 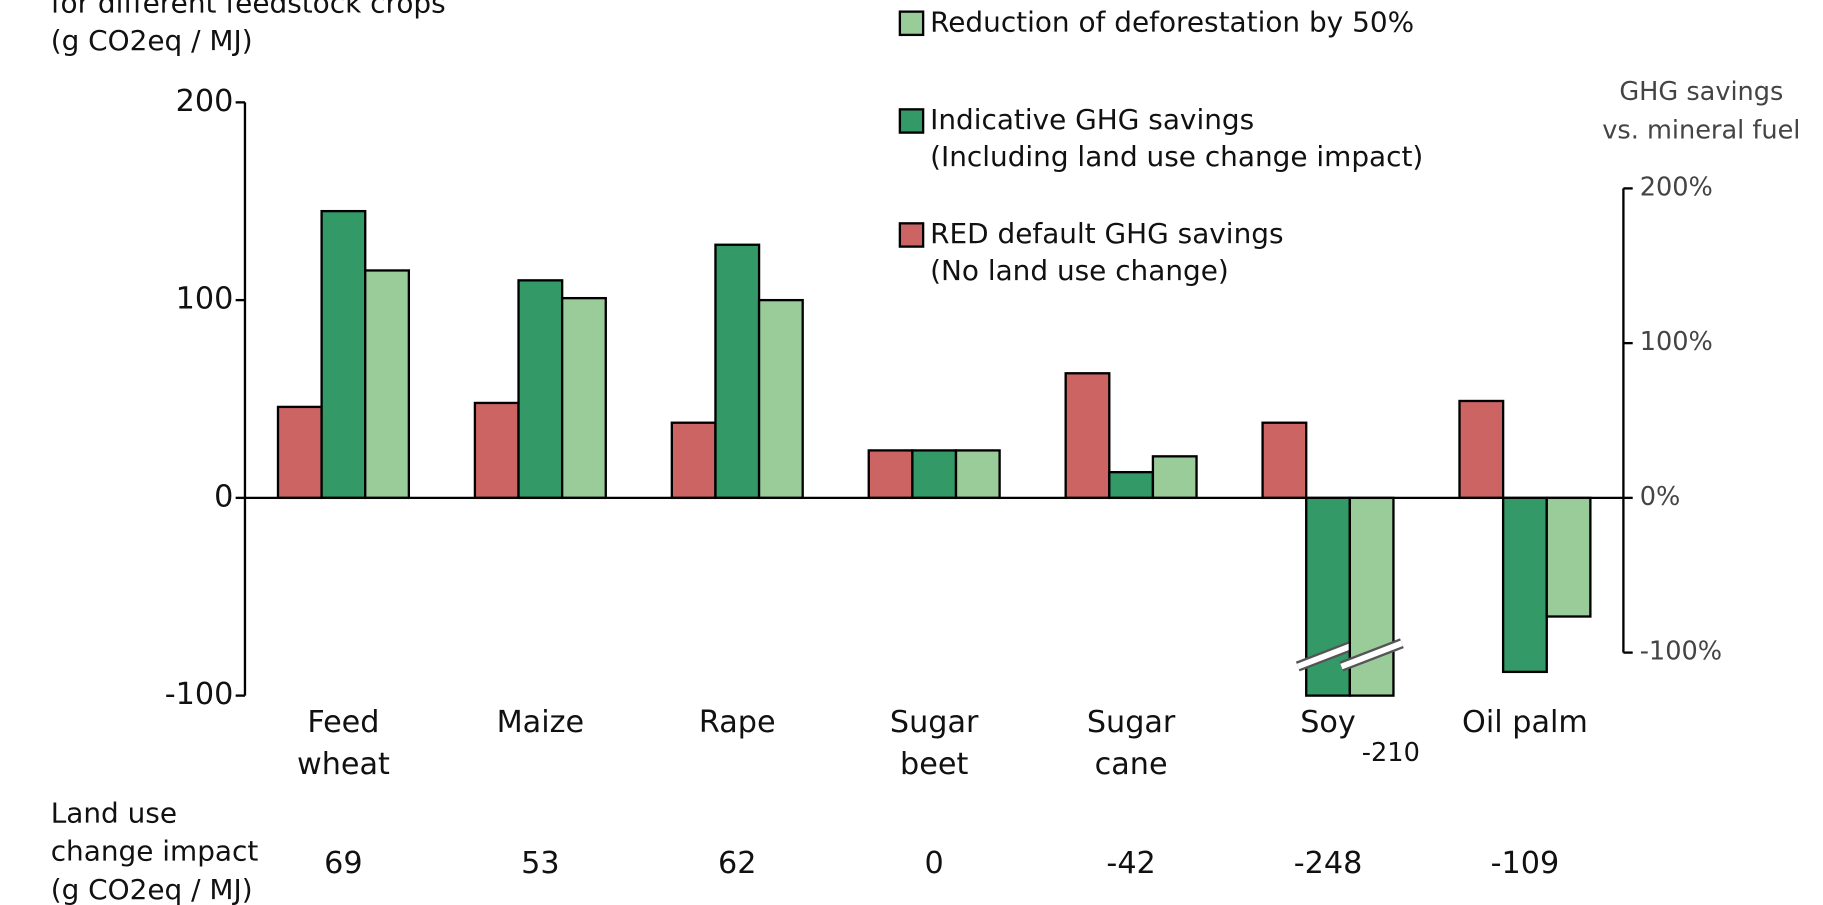 I want to click on y2-tick-label: 200%, so click(x=1676, y=187).